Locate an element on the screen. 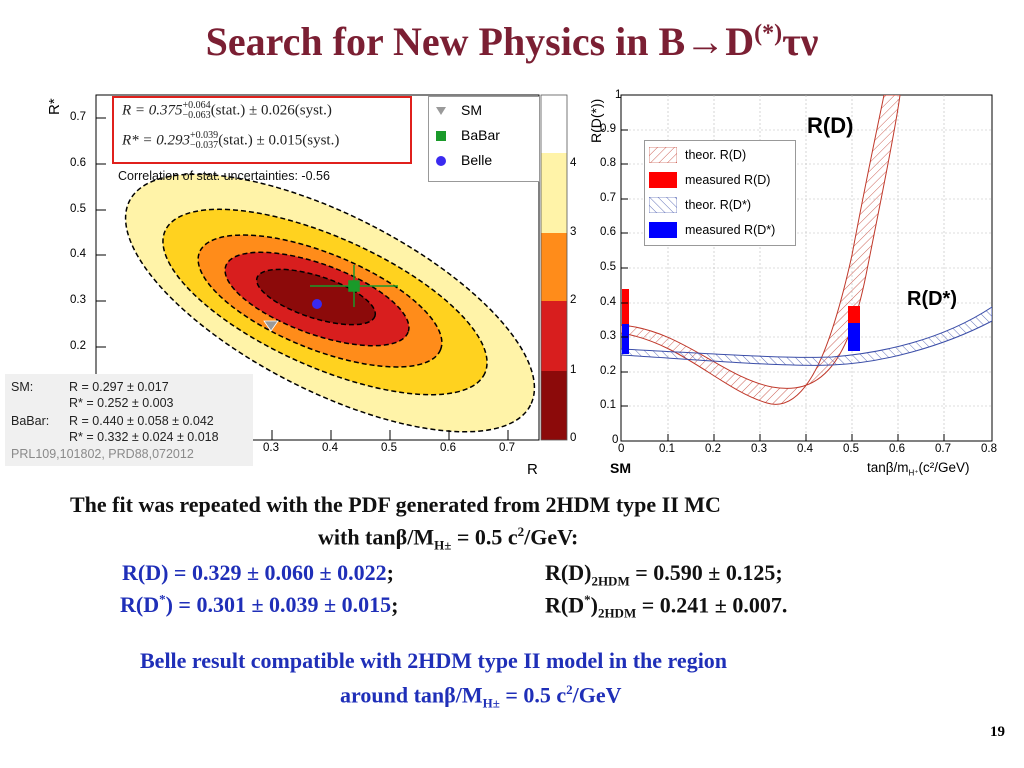 The width and height of the screenshot is (1024, 768). left-plot-legend: SM BaBar Belle is located at coordinates (484, 139).